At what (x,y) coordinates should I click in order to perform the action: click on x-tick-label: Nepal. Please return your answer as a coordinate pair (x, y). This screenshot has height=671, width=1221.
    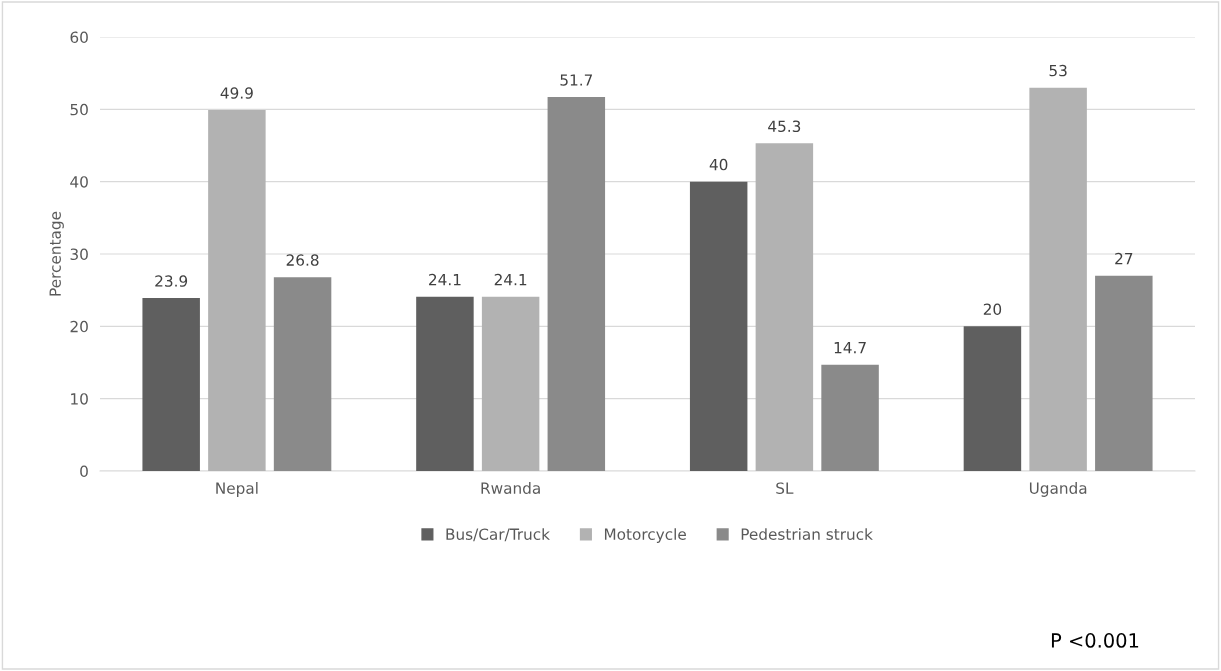
    Looking at the image, I should click on (237, 489).